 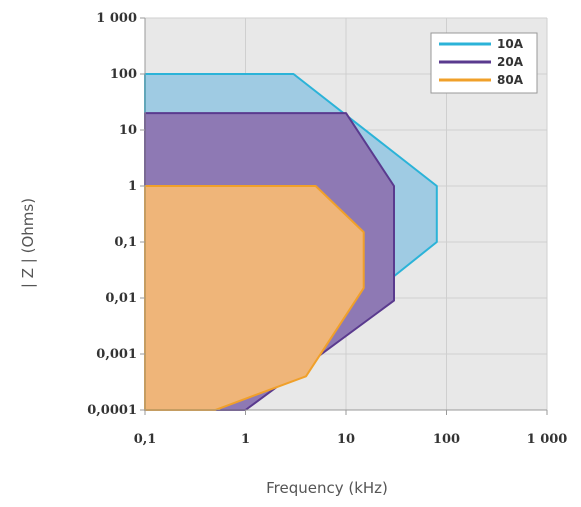 What do you see at coordinates (510, 62) in the screenshot?
I see `legend-label-20a: 20A` at bounding box center [510, 62].